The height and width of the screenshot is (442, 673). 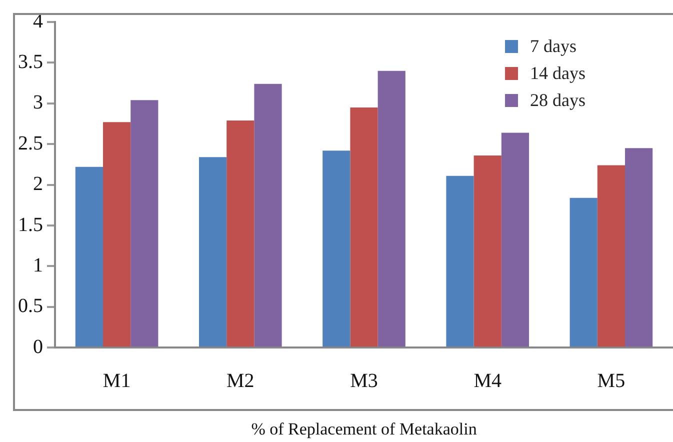 What do you see at coordinates (488, 381) in the screenshot?
I see `x-tick-label: M4` at bounding box center [488, 381].